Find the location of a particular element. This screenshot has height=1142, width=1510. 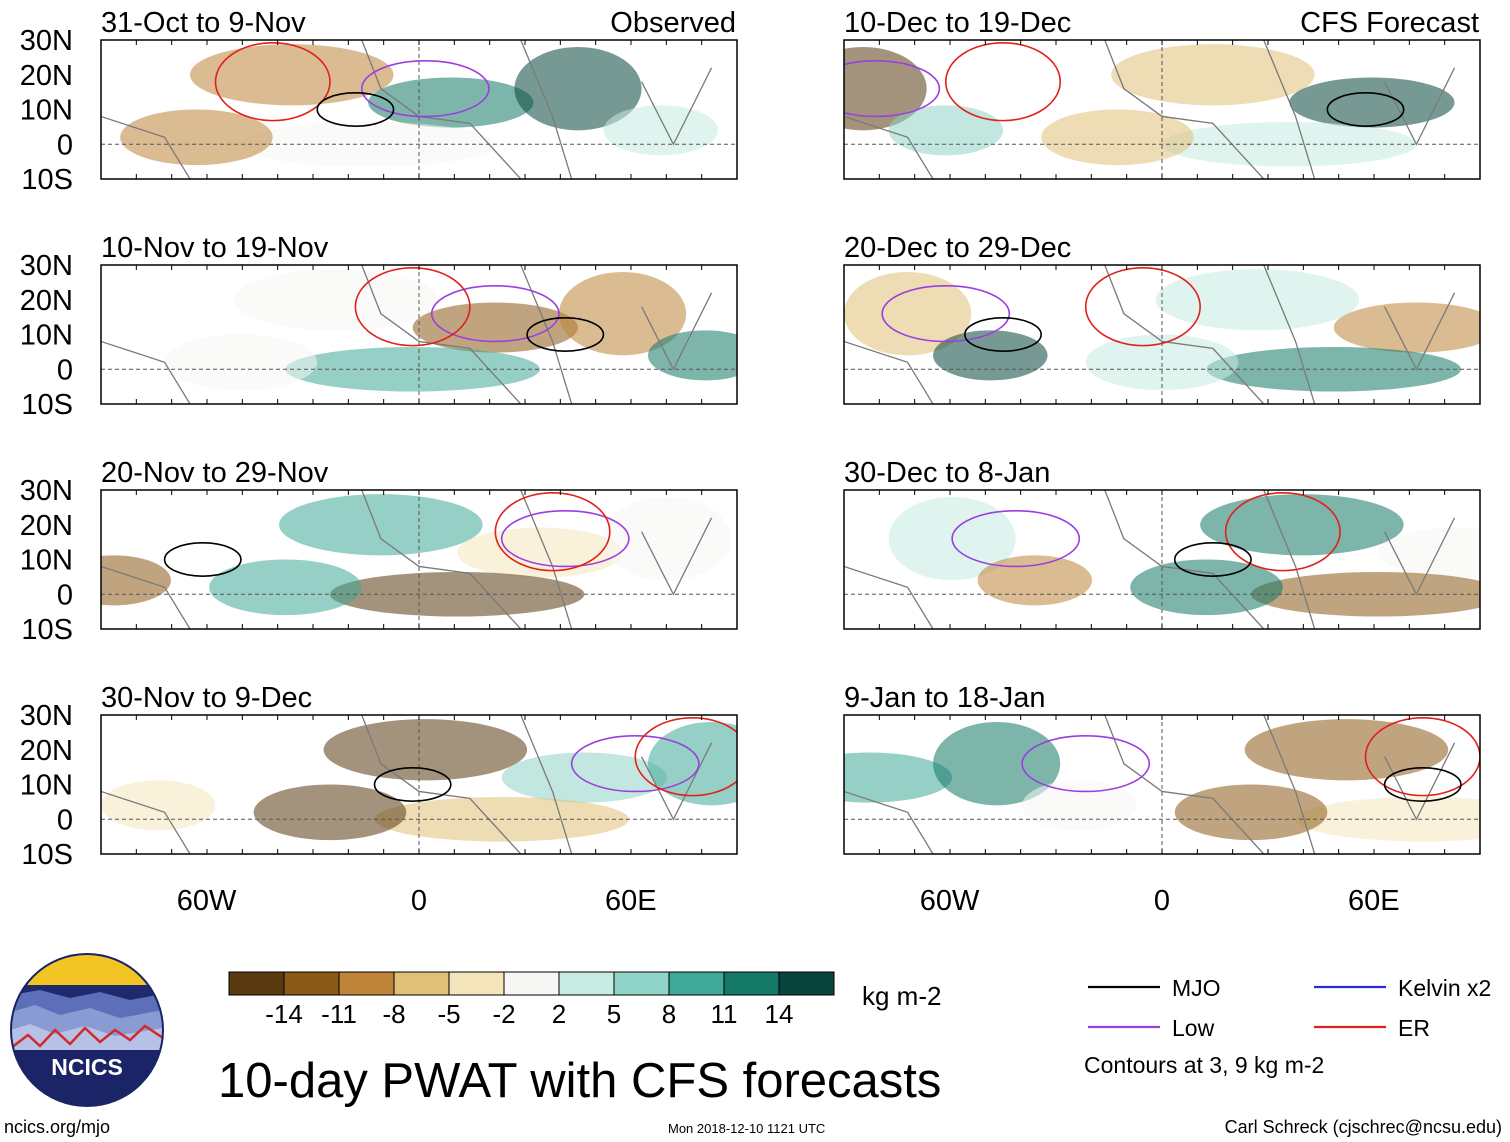

panel-source-label: Observed is located at coordinates (673, 23).